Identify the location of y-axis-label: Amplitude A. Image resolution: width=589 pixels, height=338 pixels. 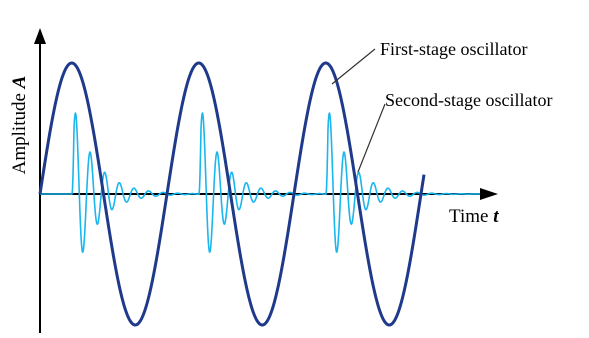
(19, 125).